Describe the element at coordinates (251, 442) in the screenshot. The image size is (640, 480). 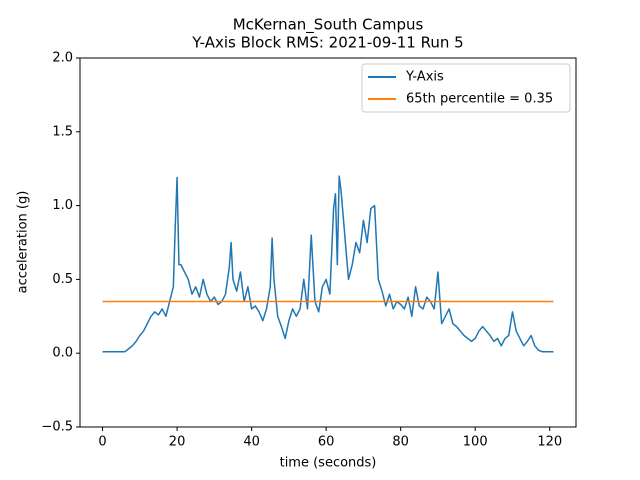
I see `x-tick-label: 40` at that location.